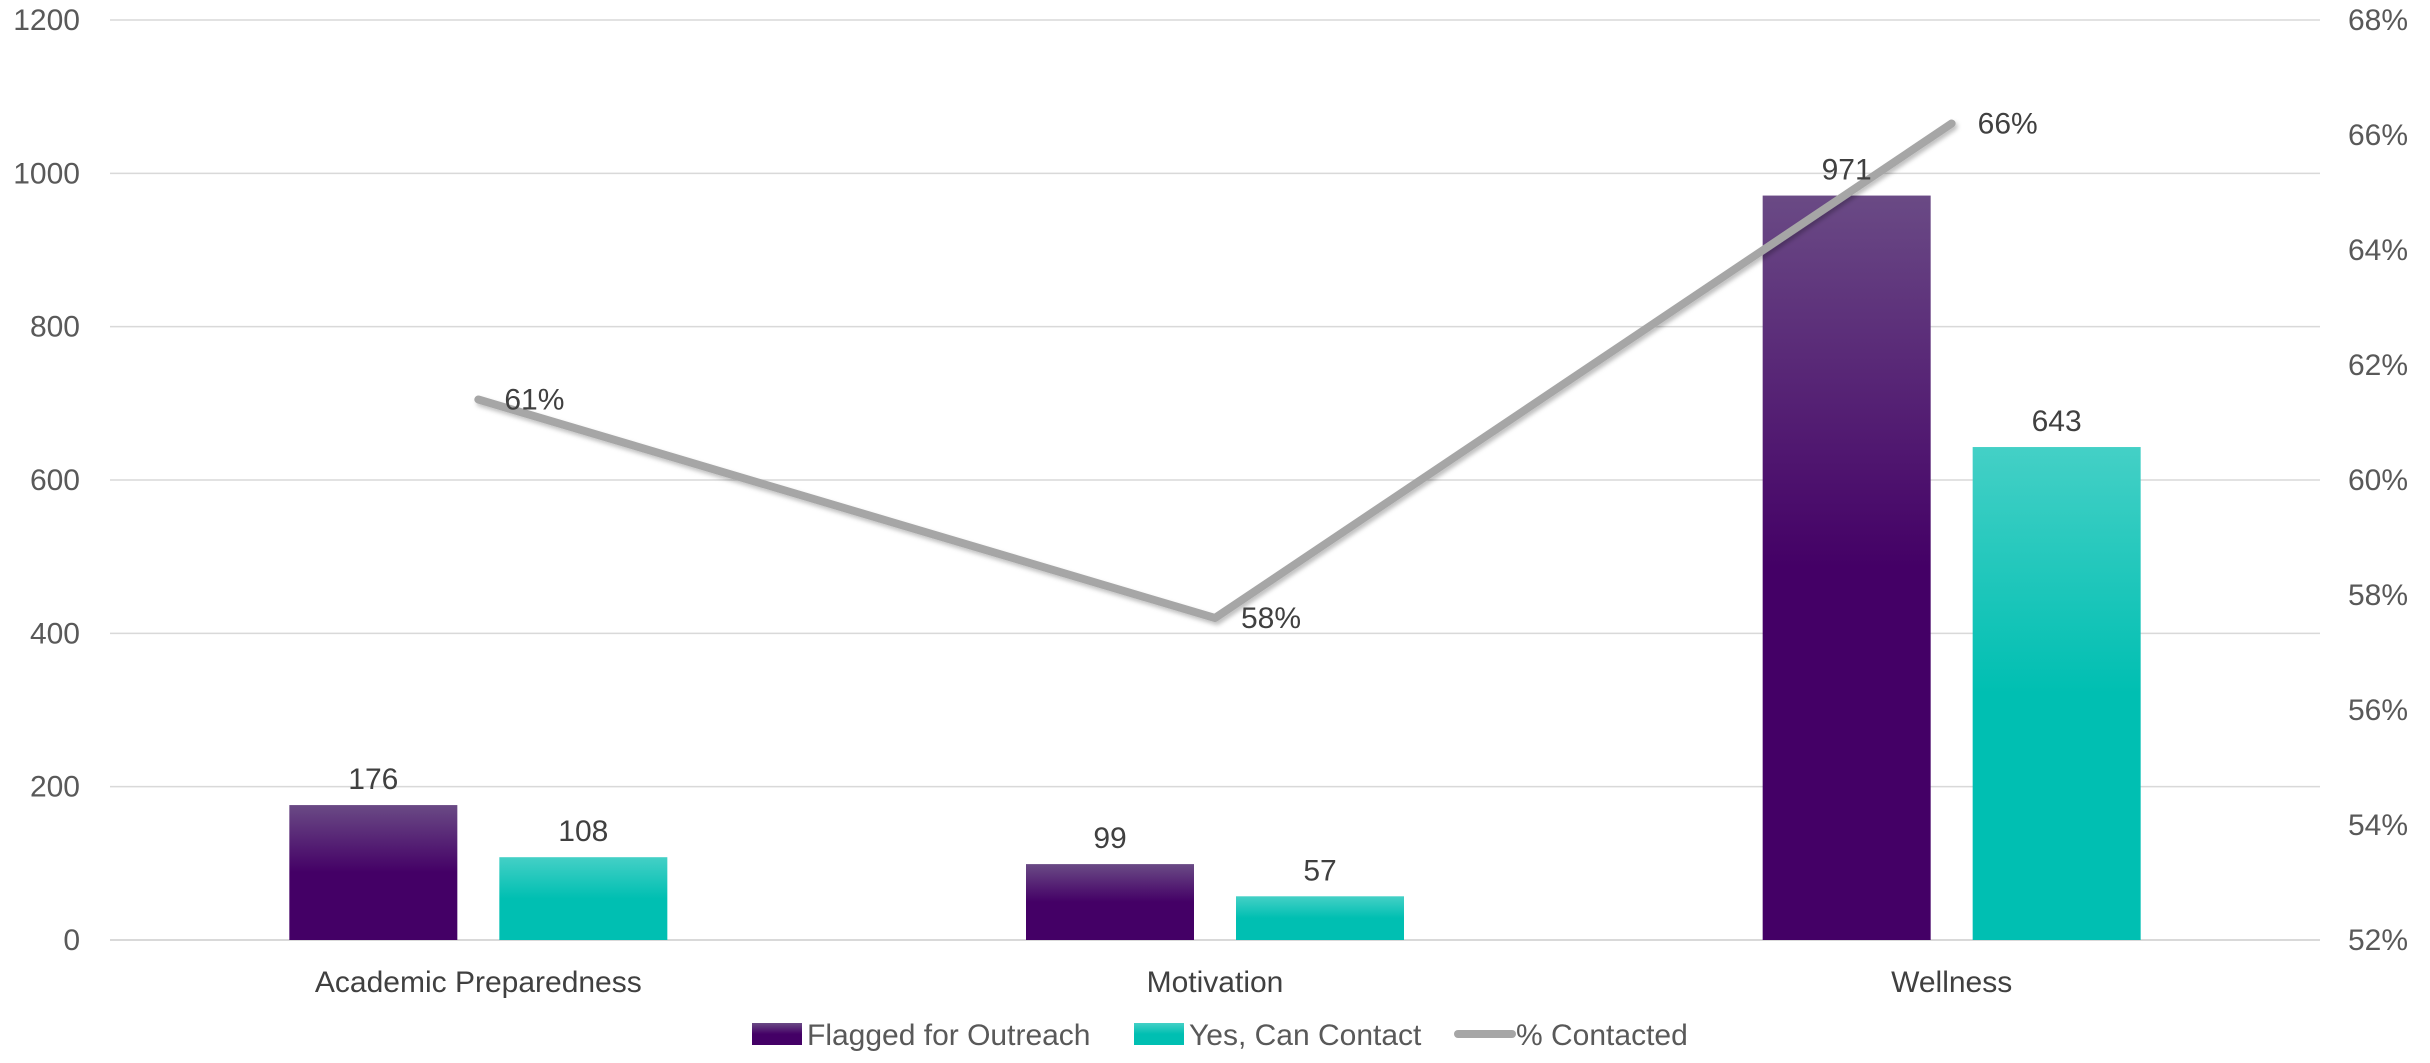 This screenshot has width=2430, height=1063. Describe the element at coordinates (2008, 124) in the screenshot. I see `line-data-label: 66%` at that location.